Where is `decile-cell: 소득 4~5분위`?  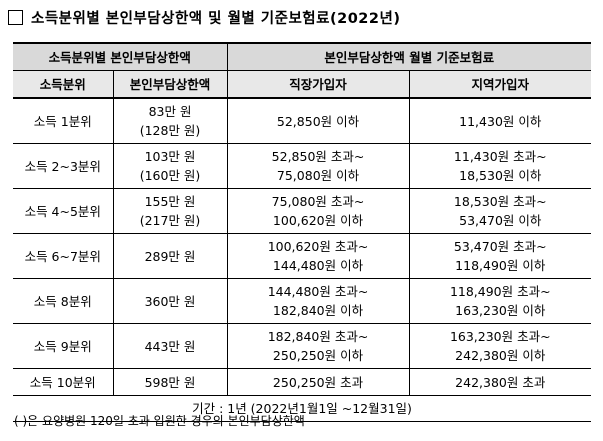
decile-cell: 소득 4~5분위 is located at coordinates (63, 211).